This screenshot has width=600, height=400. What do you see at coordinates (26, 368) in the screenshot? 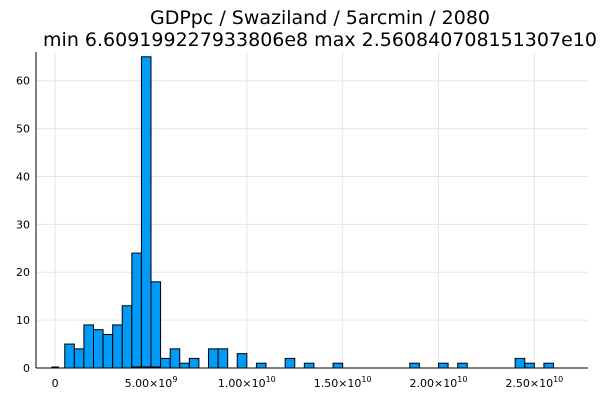
I see `y-tick-label-0: 0` at bounding box center [26, 368].